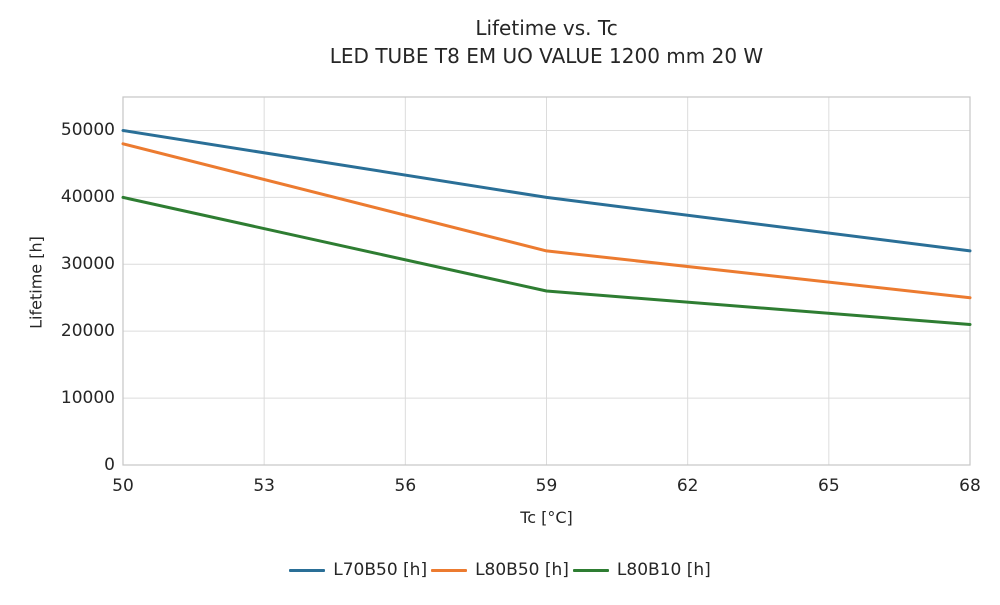 The image size is (1000, 605). Describe the element at coordinates (87, 331) in the screenshot. I see `y-tick-label: 20000` at that location.